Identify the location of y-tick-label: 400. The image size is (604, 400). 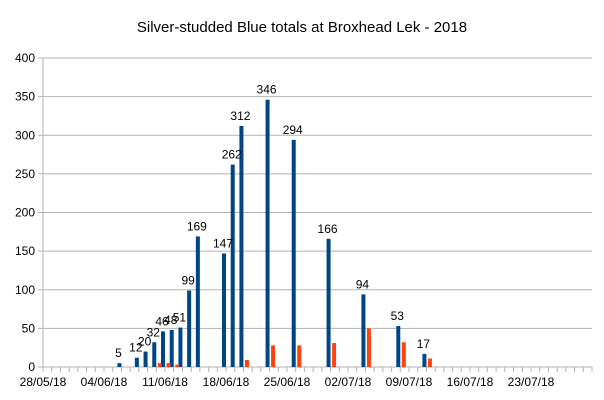
(25, 58).